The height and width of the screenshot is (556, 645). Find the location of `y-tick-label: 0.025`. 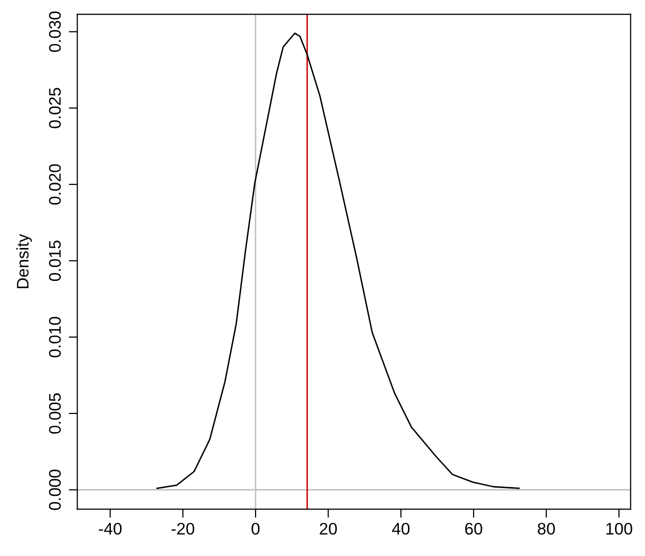

y-tick-label: 0.025 is located at coordinates (55, 108).